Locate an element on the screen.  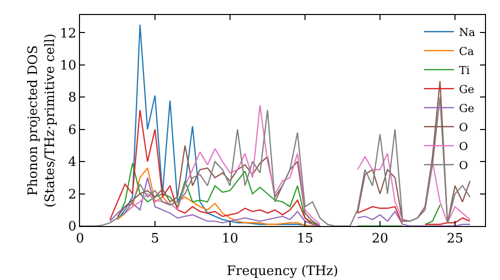
x-tick-label: 20 is located at coordinates (380, 239).